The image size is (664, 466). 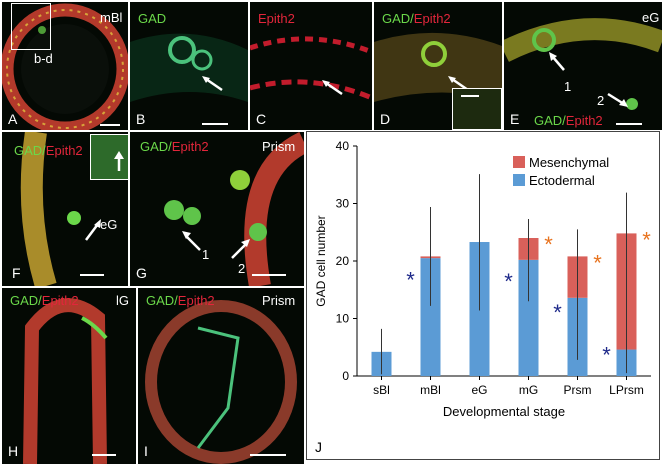 What do you see at coordinates (504, 411) in the screenshot?
I see `x-axis-label: Developmental stage` at bounding box center [504, 411].